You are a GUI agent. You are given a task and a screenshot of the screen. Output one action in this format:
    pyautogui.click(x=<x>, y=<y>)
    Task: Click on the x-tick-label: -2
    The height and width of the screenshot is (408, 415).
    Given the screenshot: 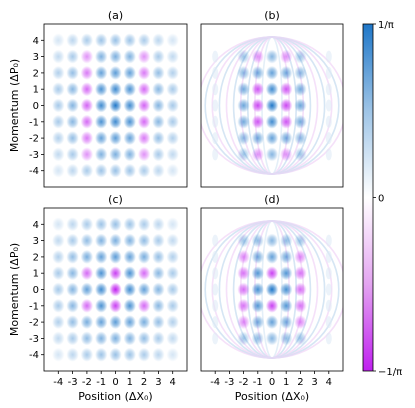 What is the action you would take?
    pyautogui.click(x=87, y=382)
    